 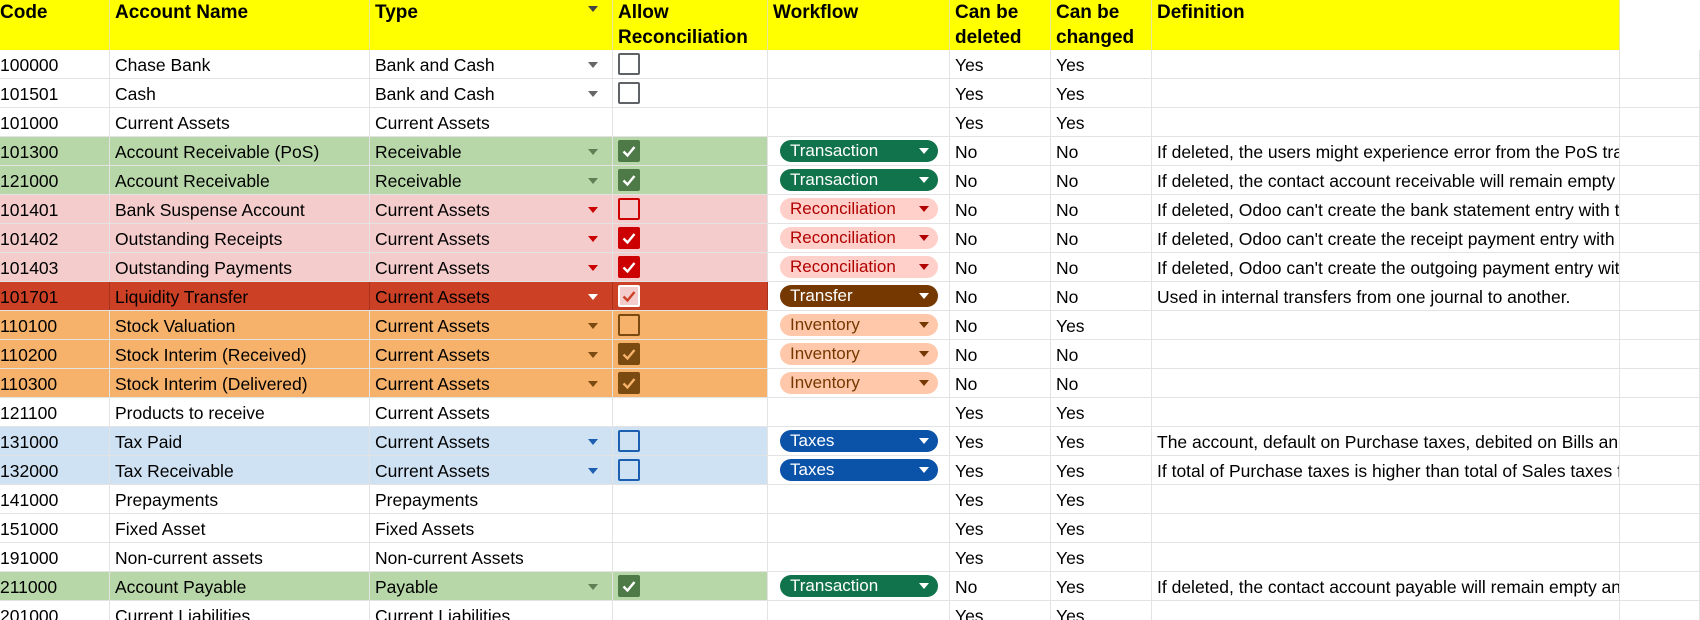 I want to click on cell-code: 110200, so click(x=55, y=354).